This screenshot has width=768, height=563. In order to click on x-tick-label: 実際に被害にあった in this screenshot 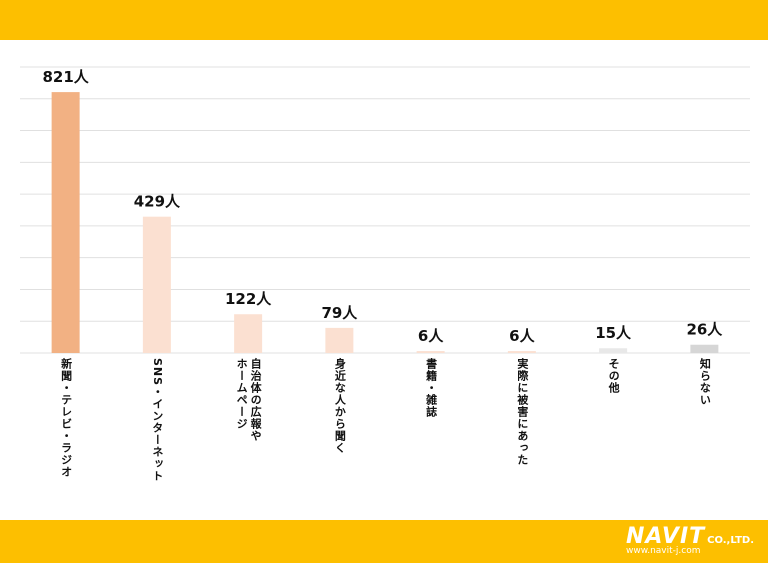, I will do `click(522, 412)`.